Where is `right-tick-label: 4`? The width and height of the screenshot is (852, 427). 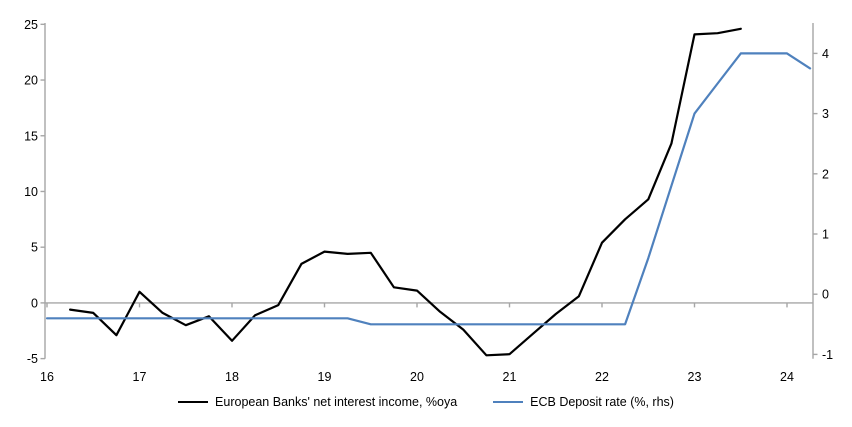
right-tick-label: 4 is located at coordinates (825, 54).